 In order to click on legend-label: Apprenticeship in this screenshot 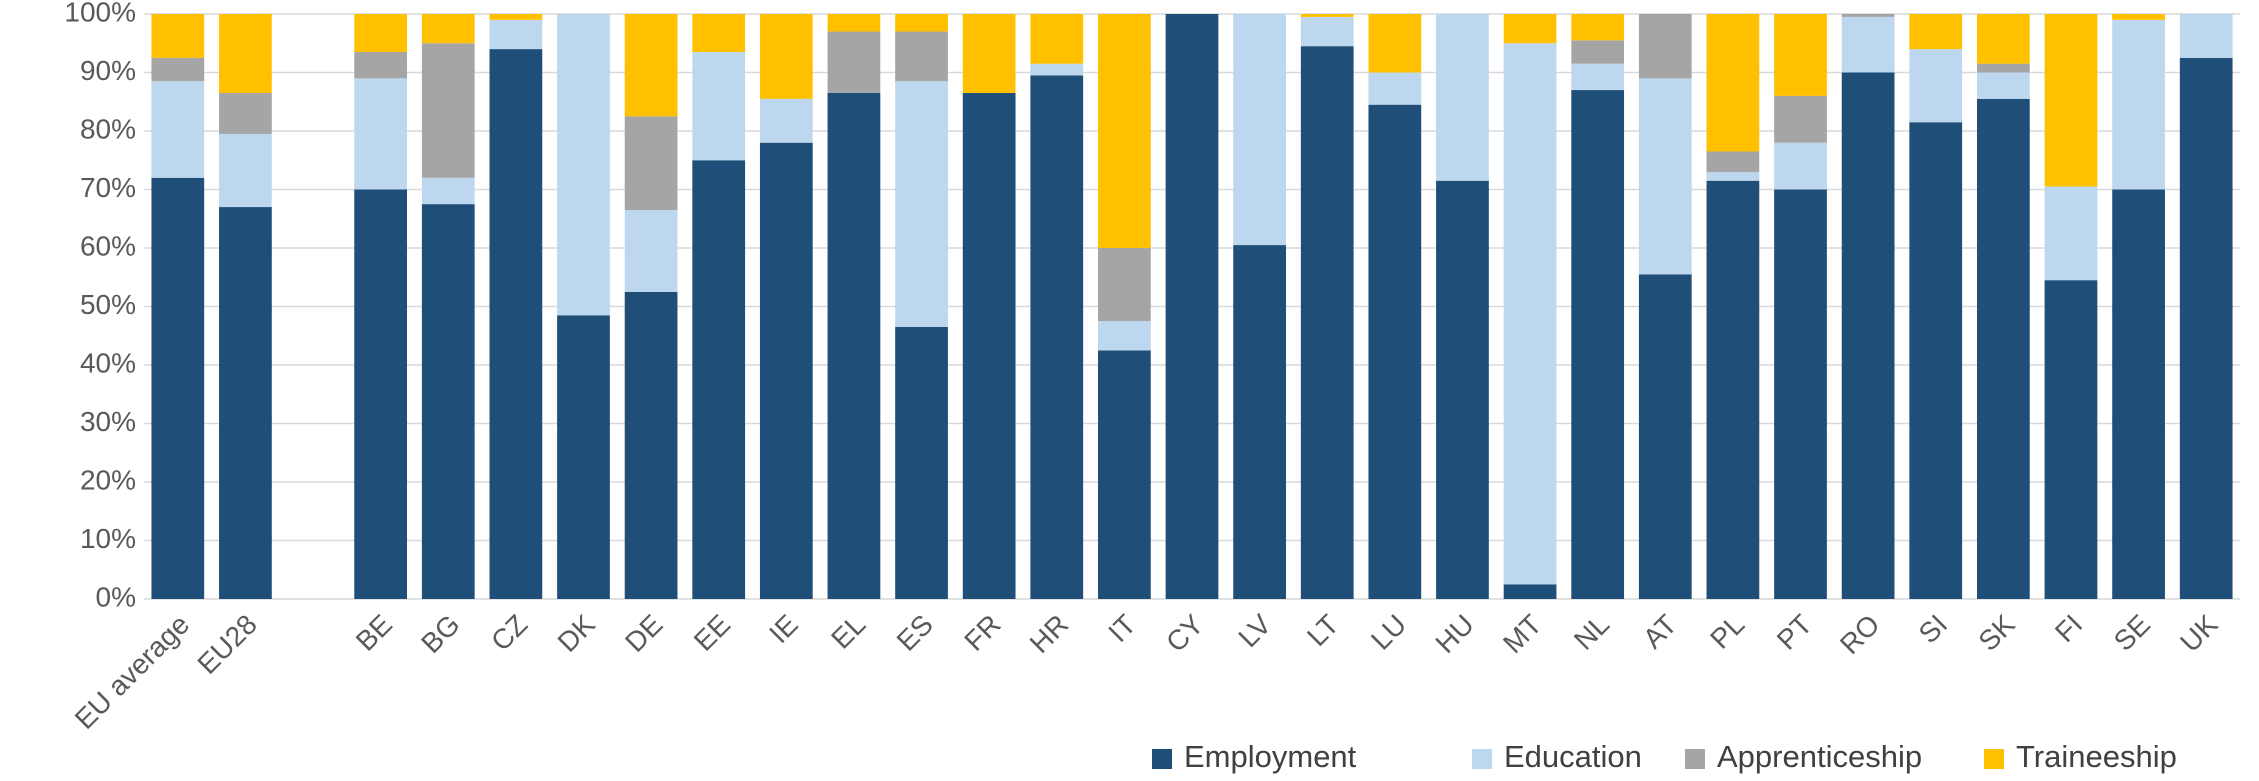, I will do `click(1819, 756)`.